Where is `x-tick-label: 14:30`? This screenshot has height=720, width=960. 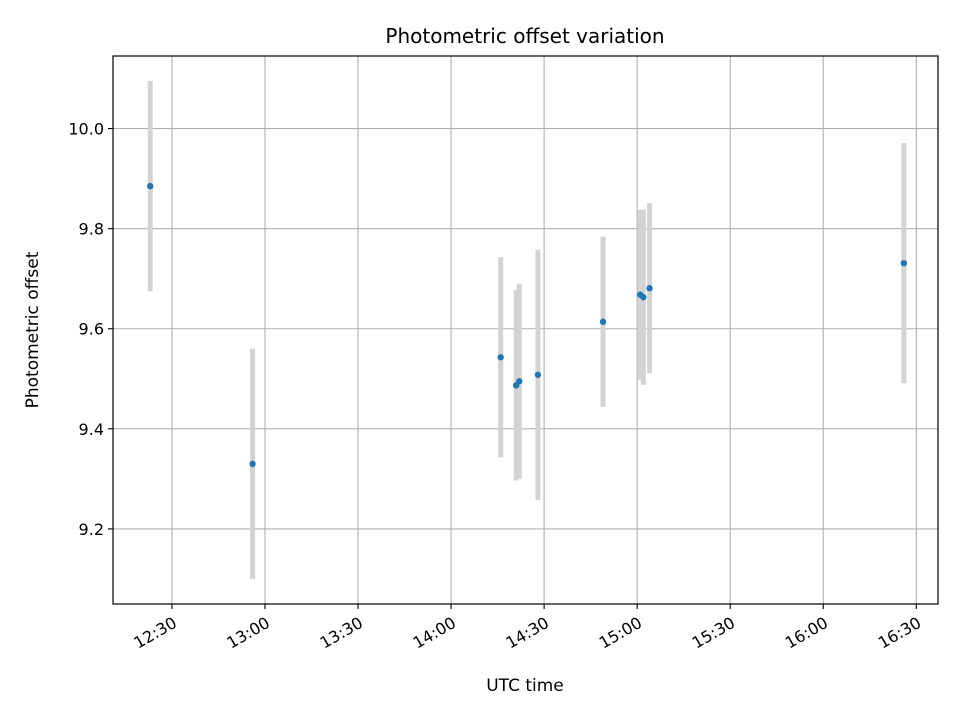 x-tick-label: 14:30 is located at coordinates (527, 633).